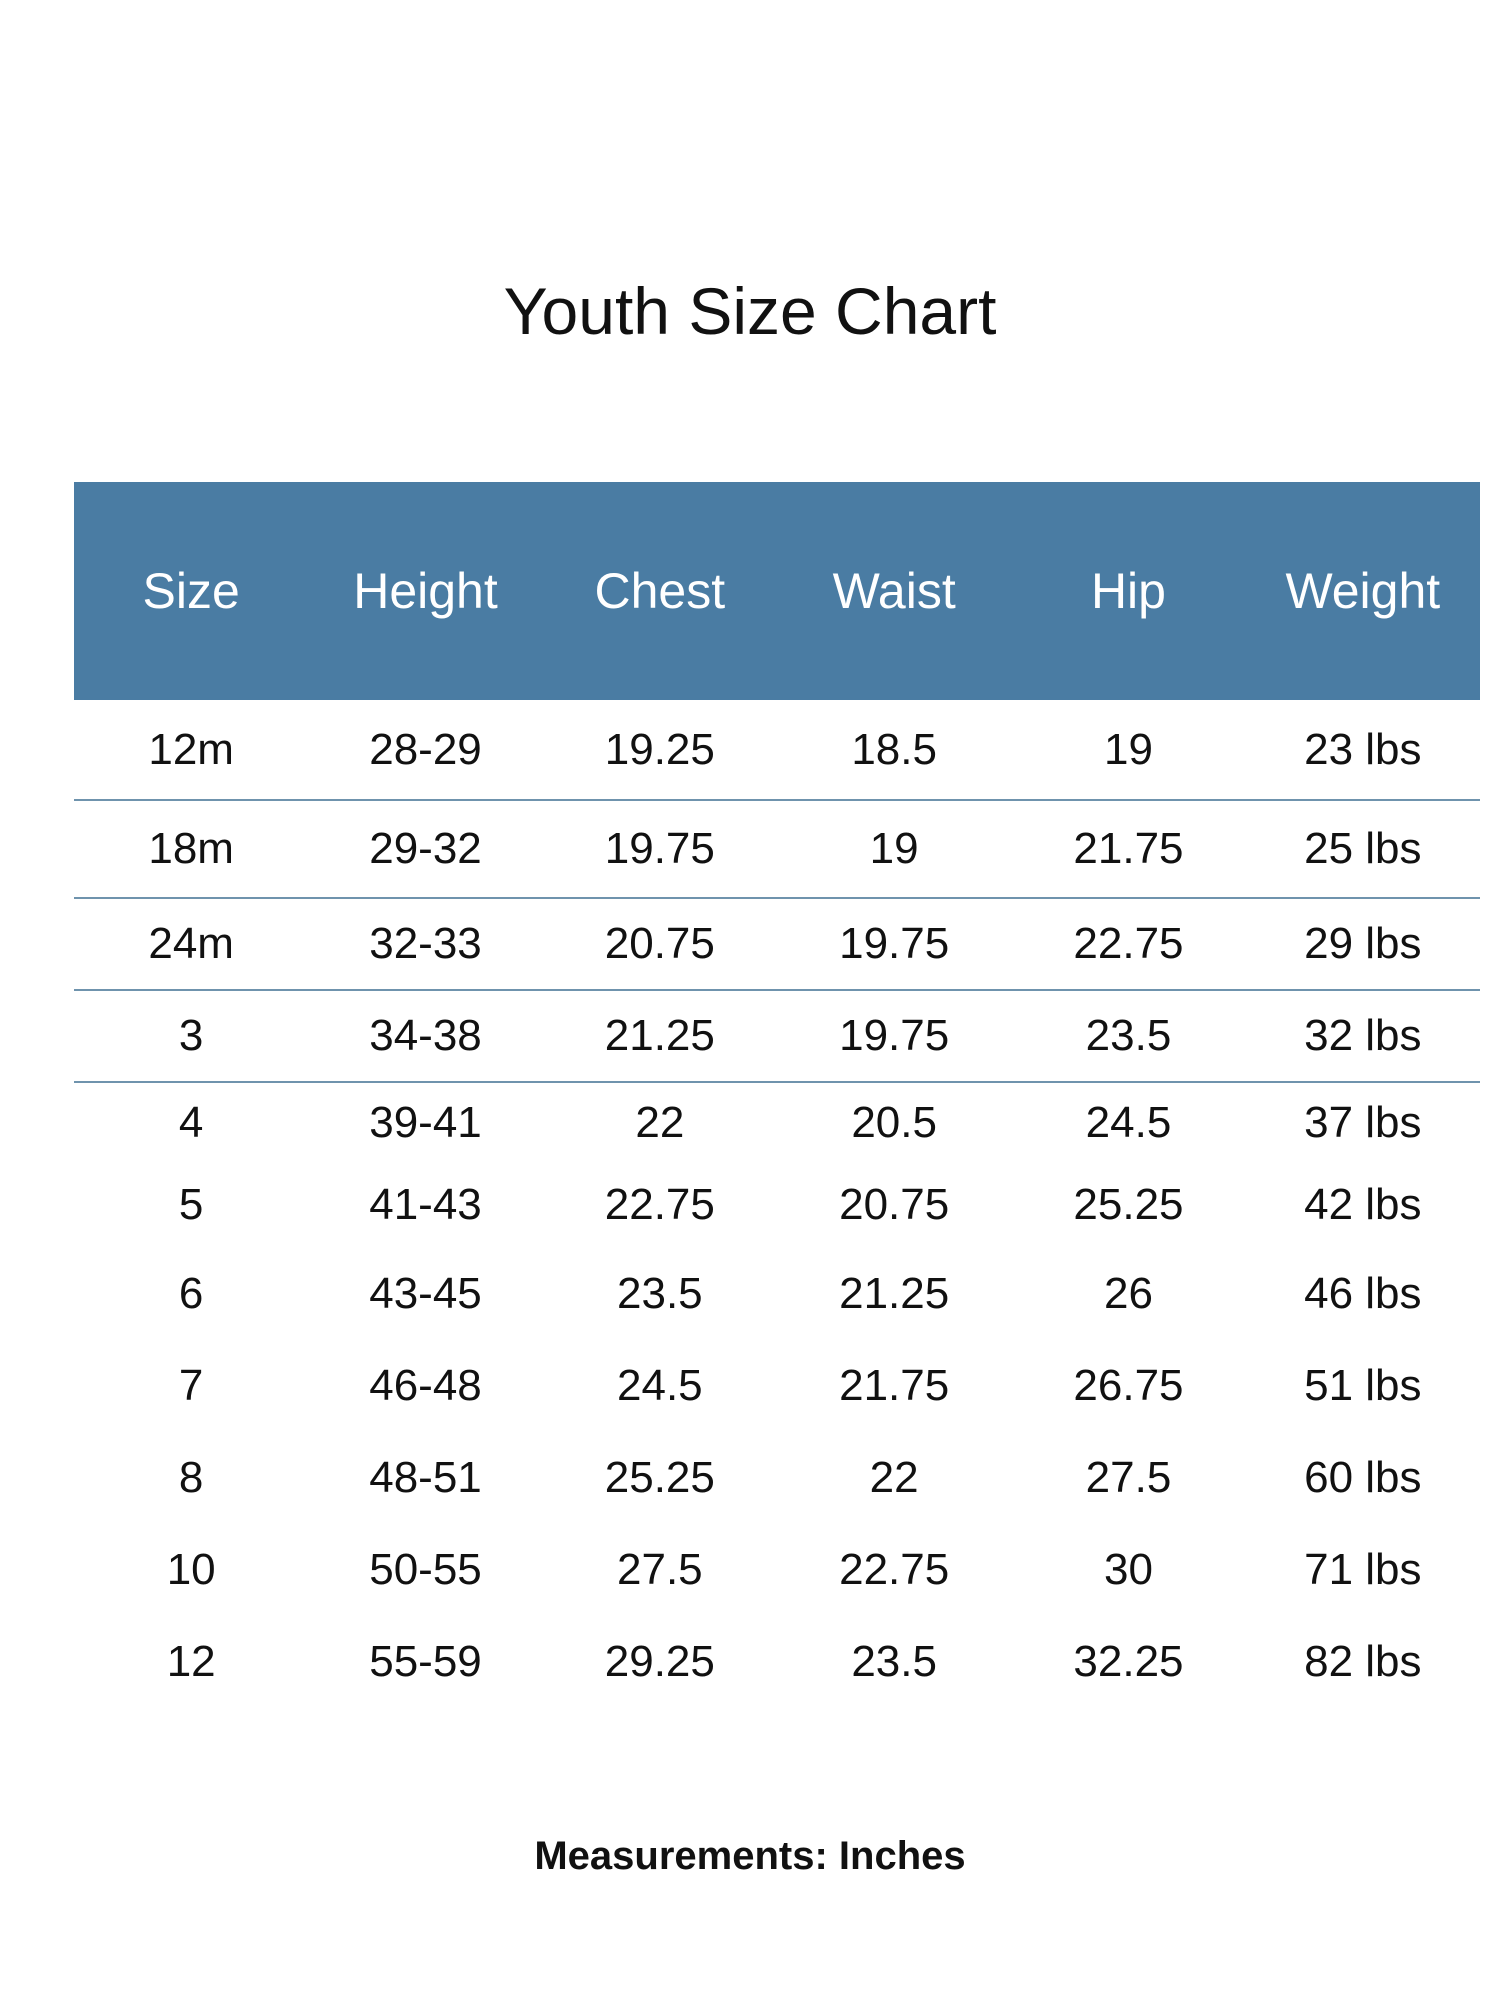  What do you see at coordinates (191, 944) in the screenshot?
I see `cell-size: 24m` at bounding box center [191, 944].